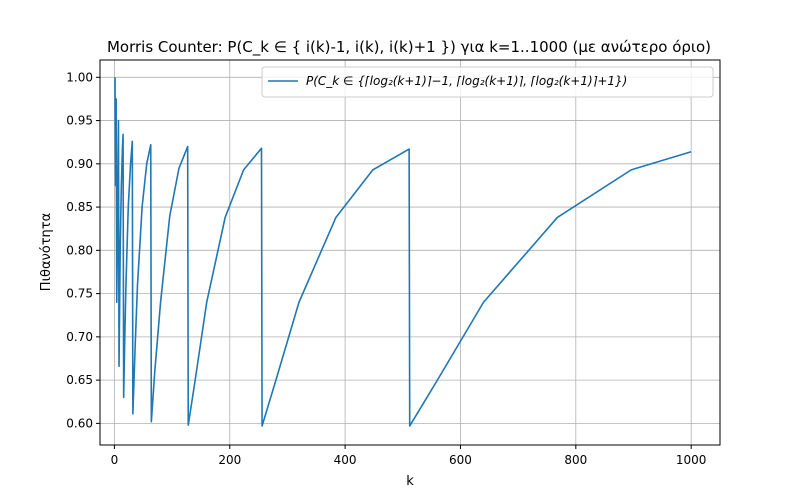  What do you see at coordinates (79, 164) in the screenshot?
I see `y-tick-label: 0.90` at bounding box center [79, 164].